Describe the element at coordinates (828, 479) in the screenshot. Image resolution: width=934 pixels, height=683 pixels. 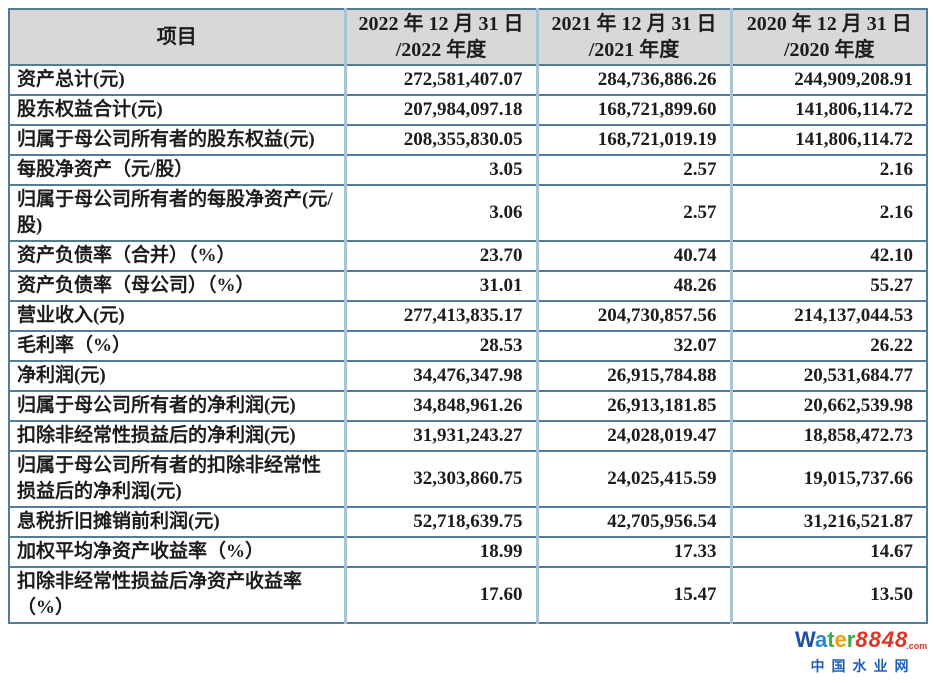
I see `value-cell-2020: 19,015,737.66` at that location.